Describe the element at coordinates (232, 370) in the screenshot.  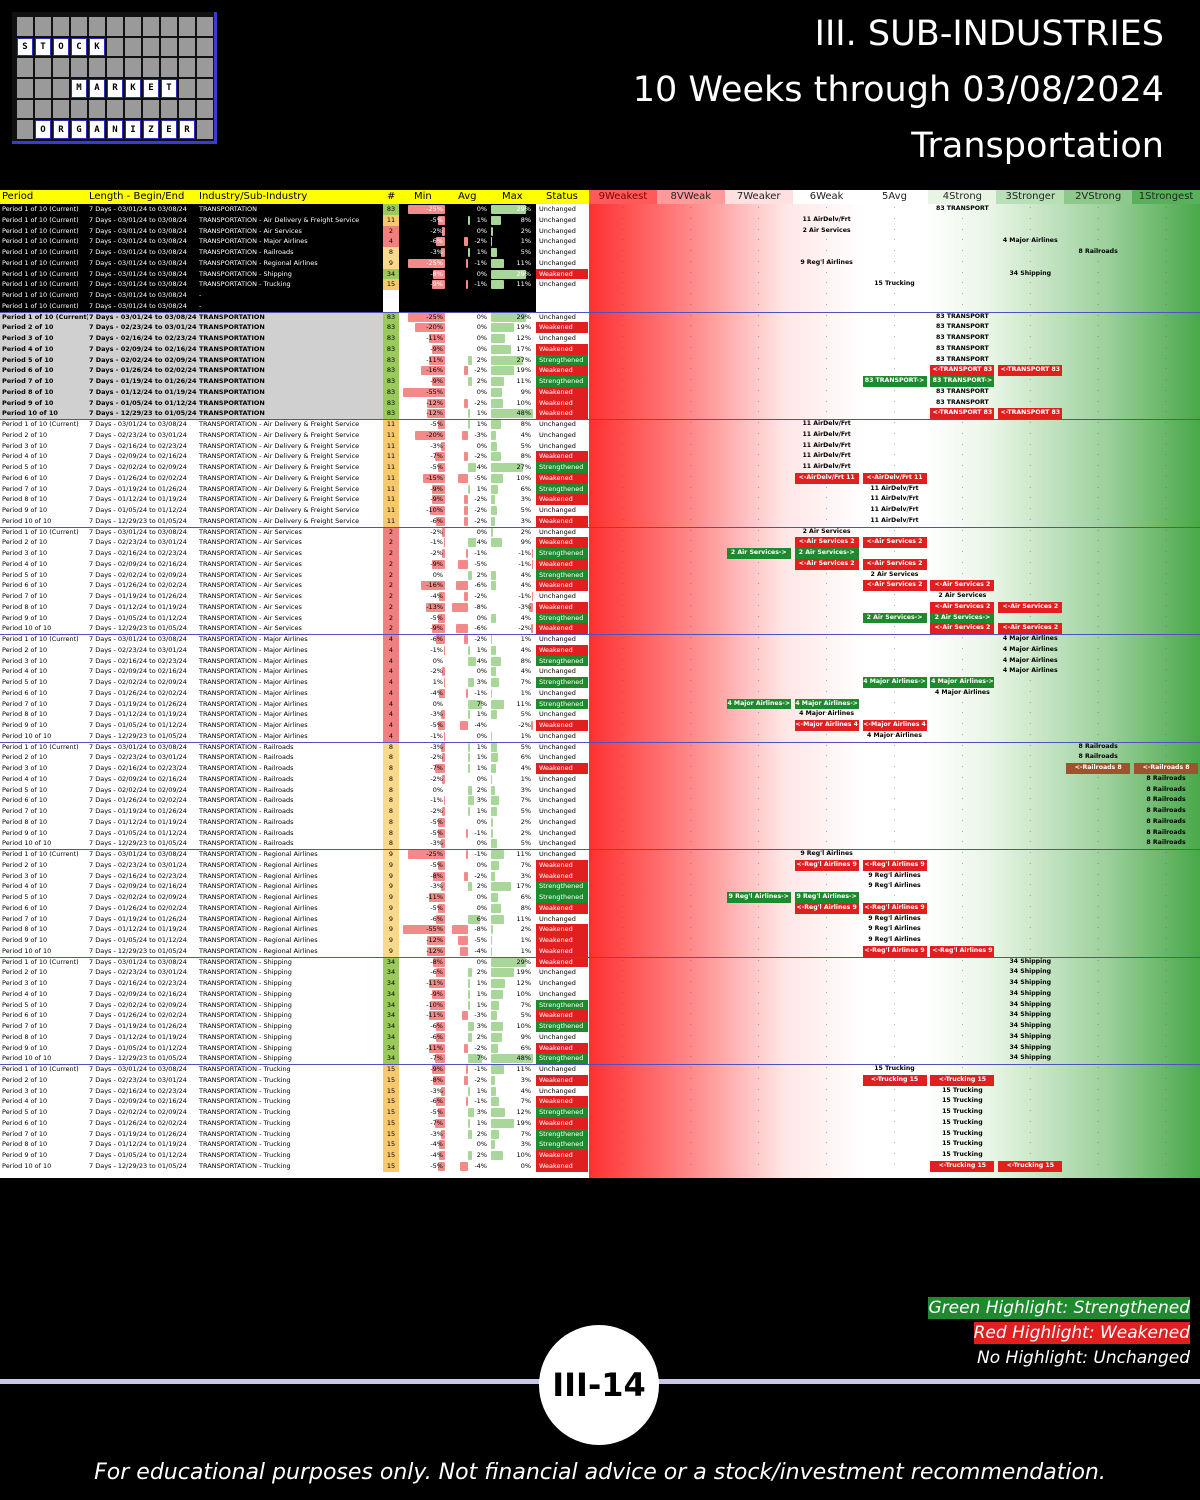
I see `industry-cell: TRANSPORTATION` at that location.